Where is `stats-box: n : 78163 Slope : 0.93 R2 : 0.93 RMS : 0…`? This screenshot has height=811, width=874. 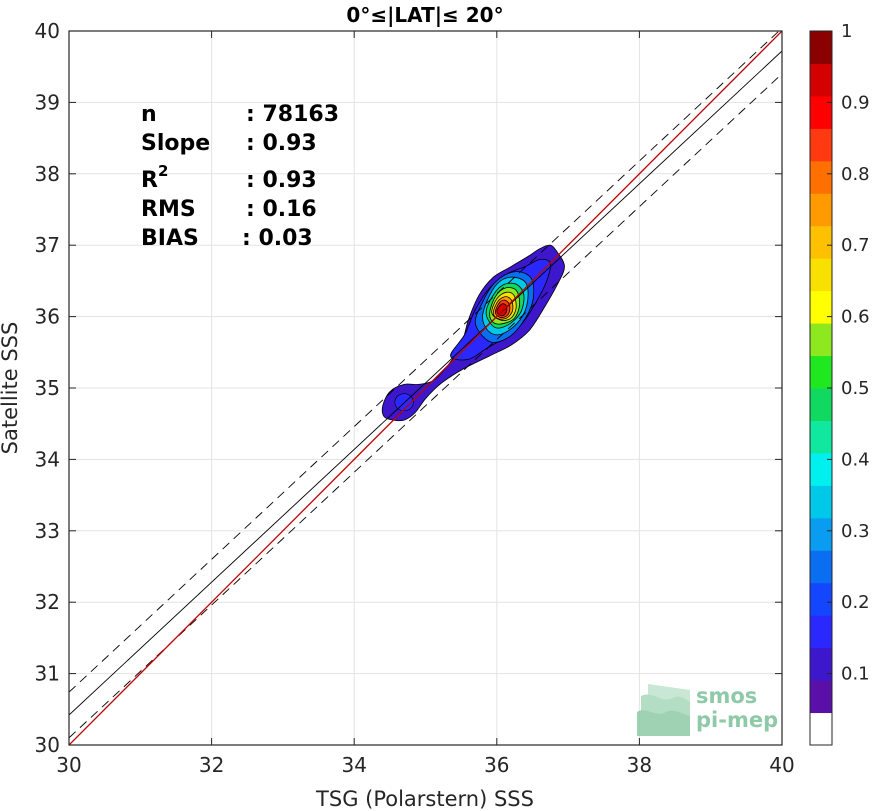
stats-box: n : 78163 Slope : 0.93 R2 : 0.93 RMS : 0… is located at coordinates (240, 176).